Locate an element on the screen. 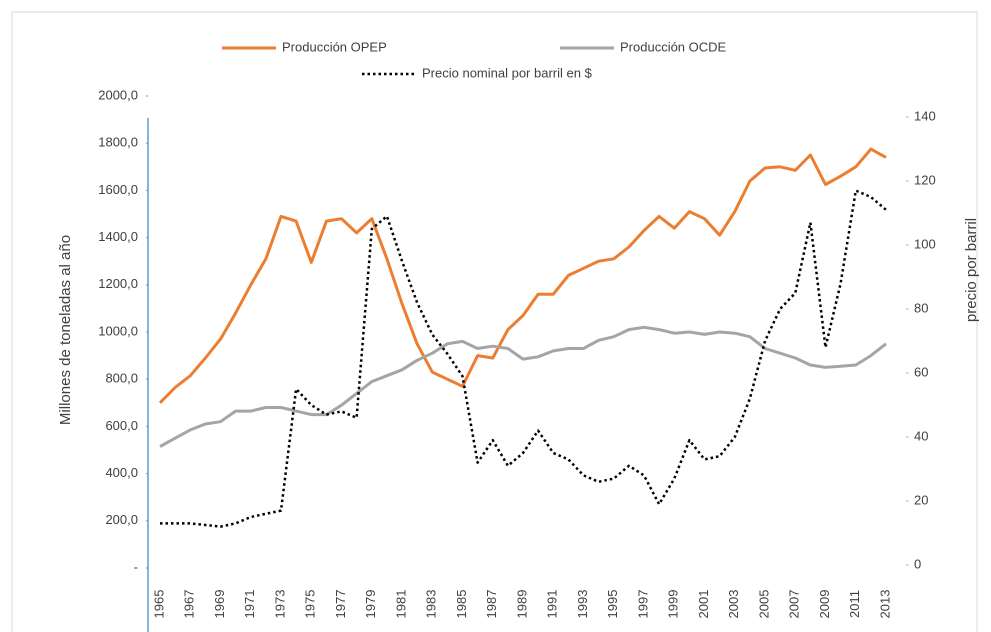 The image size is (991, 632). x-tick-label: 1965 is located at coordinates (158, 604).